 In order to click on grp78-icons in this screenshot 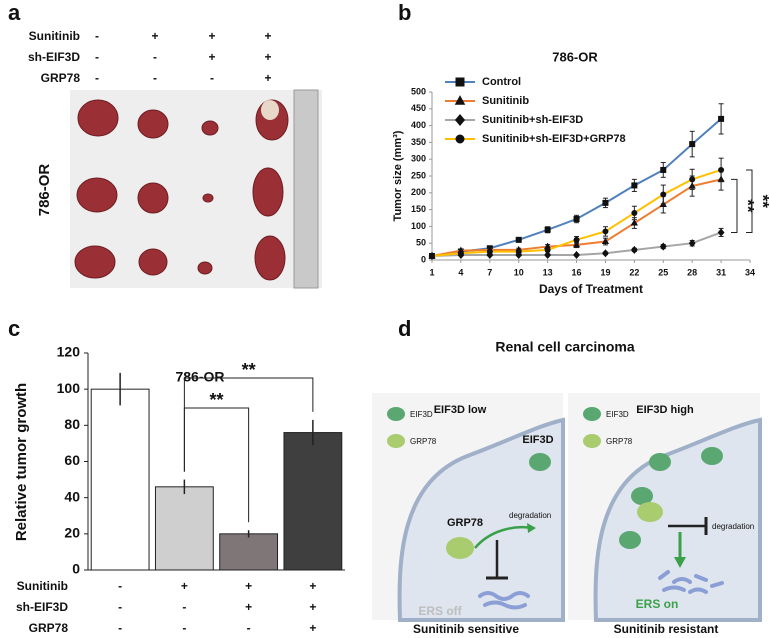, I will do `click(525, 496)`.